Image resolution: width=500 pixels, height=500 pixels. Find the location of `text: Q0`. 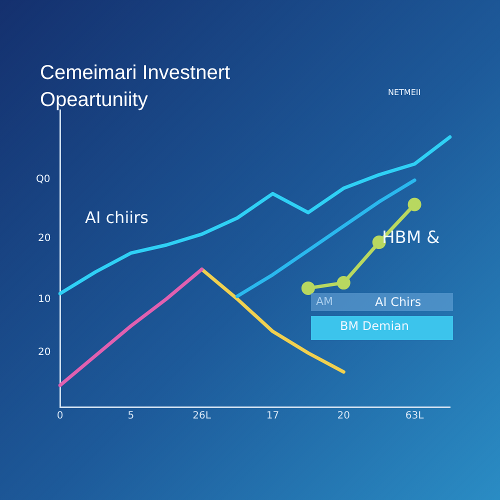

text: Q0 is located at coordinates (43, 179).